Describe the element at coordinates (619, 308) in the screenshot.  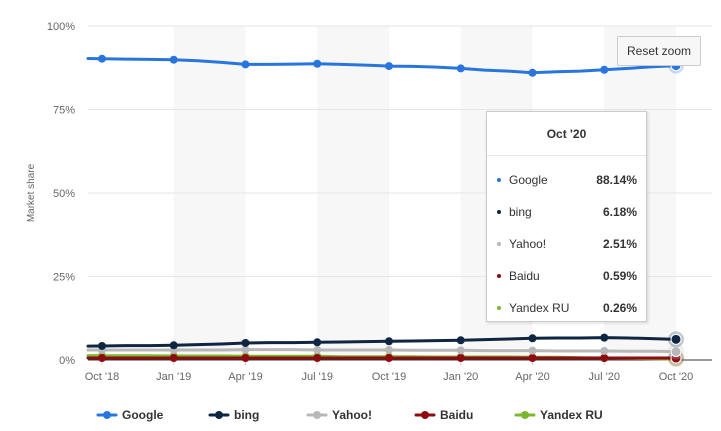
I see `tooltip-value: 0.26%` at that location.